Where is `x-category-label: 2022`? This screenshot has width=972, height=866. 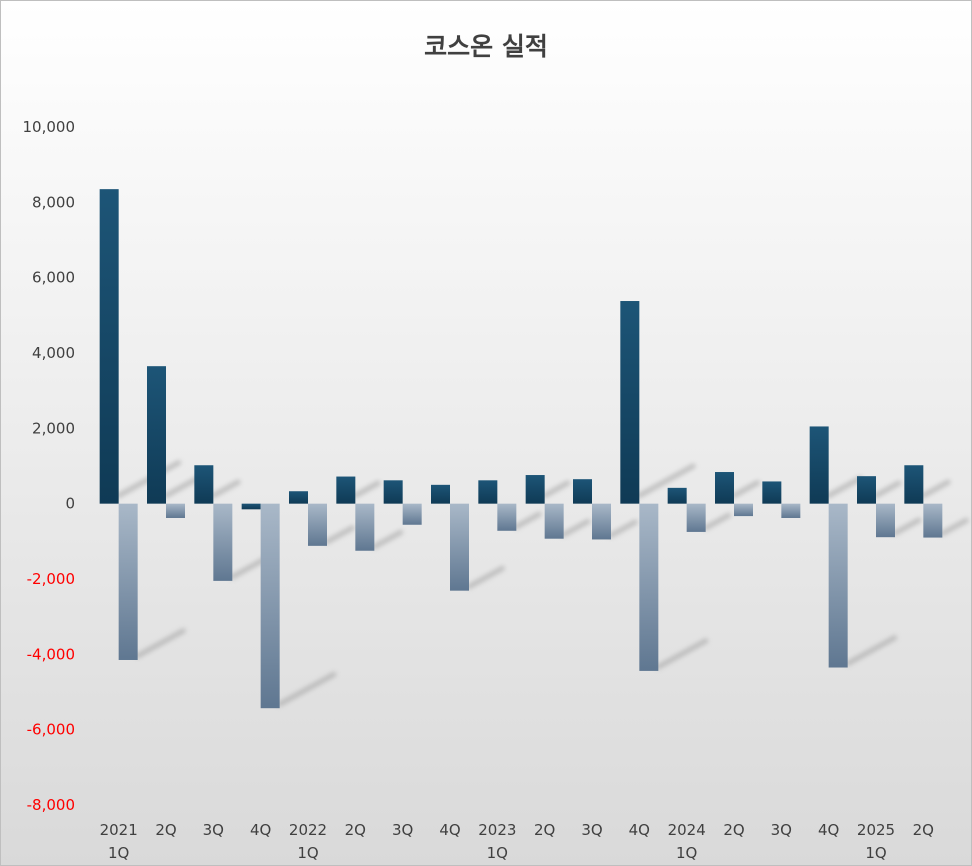 x-category-label: 2022 is located at coordinates (308, 830).